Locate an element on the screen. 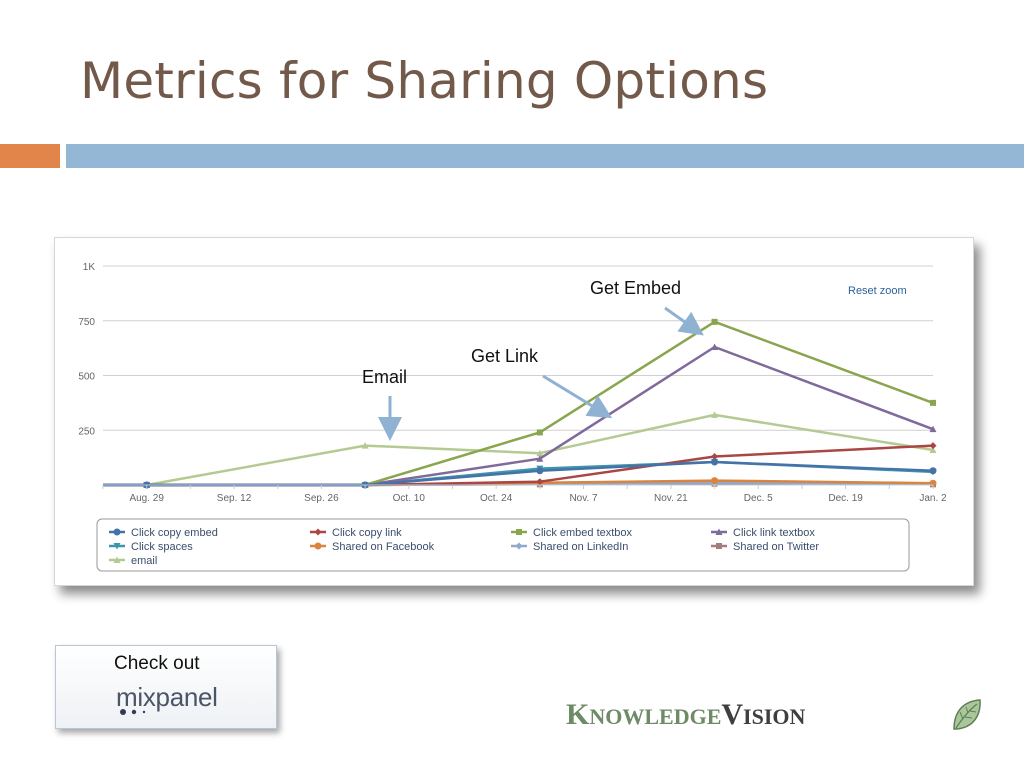 The image size is (1024, 768). x-tick-label: Oct. 24 is located at coordinates (496, 498).